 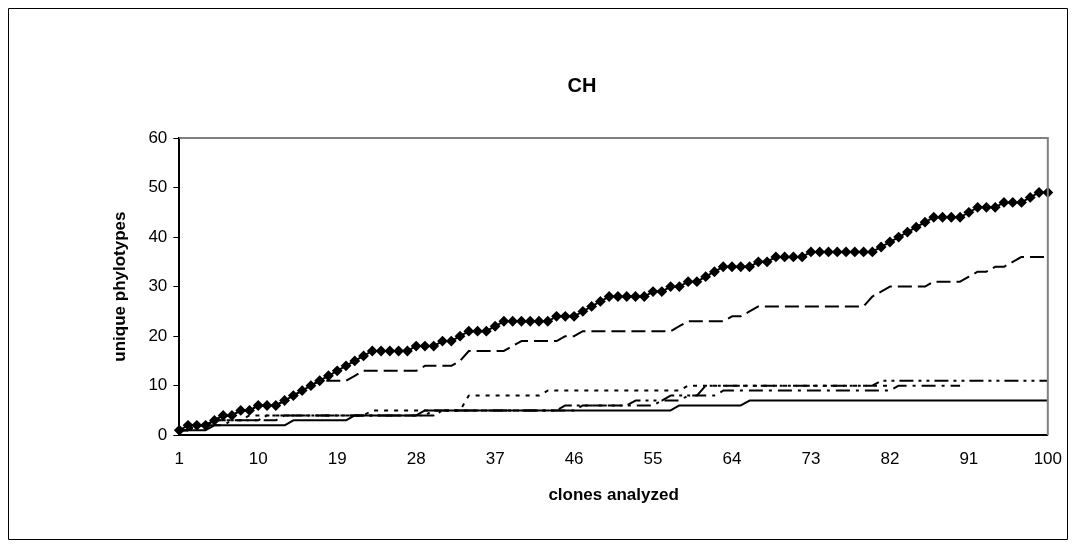 What do you see at coordinates (732, 459) in the screenshot?
I see `x-tick-label: 64` at bounding box center [732, 459].